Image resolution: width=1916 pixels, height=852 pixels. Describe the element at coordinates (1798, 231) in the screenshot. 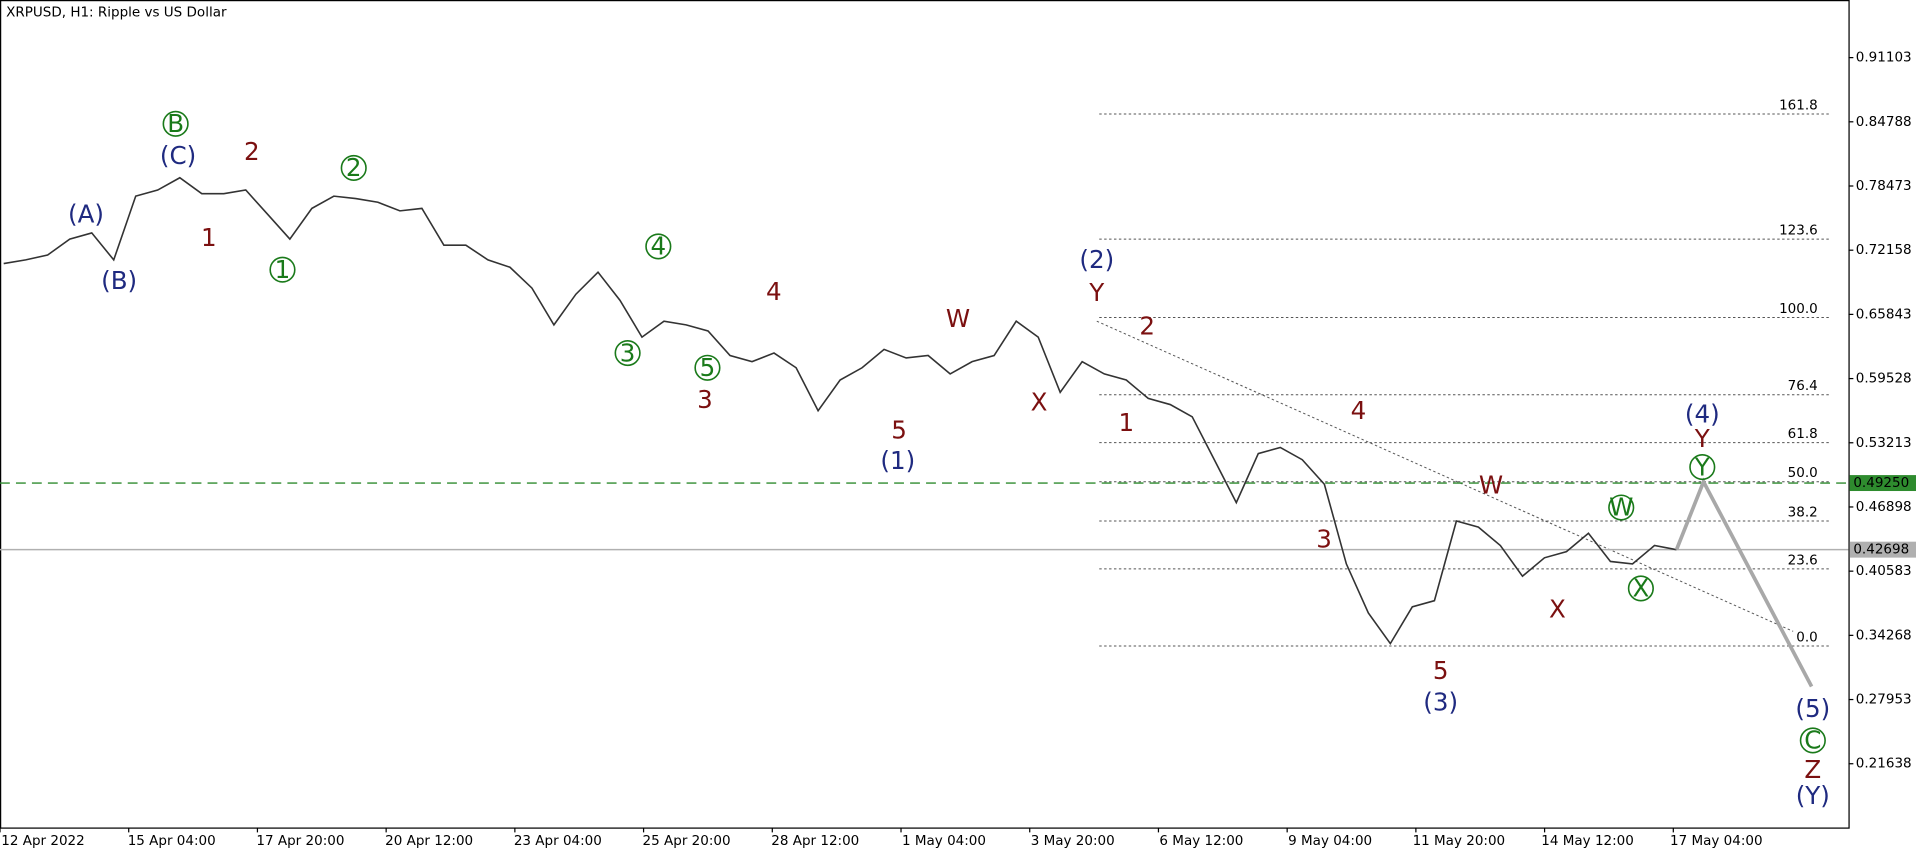

I see `fib-label: 123.6` at that location.